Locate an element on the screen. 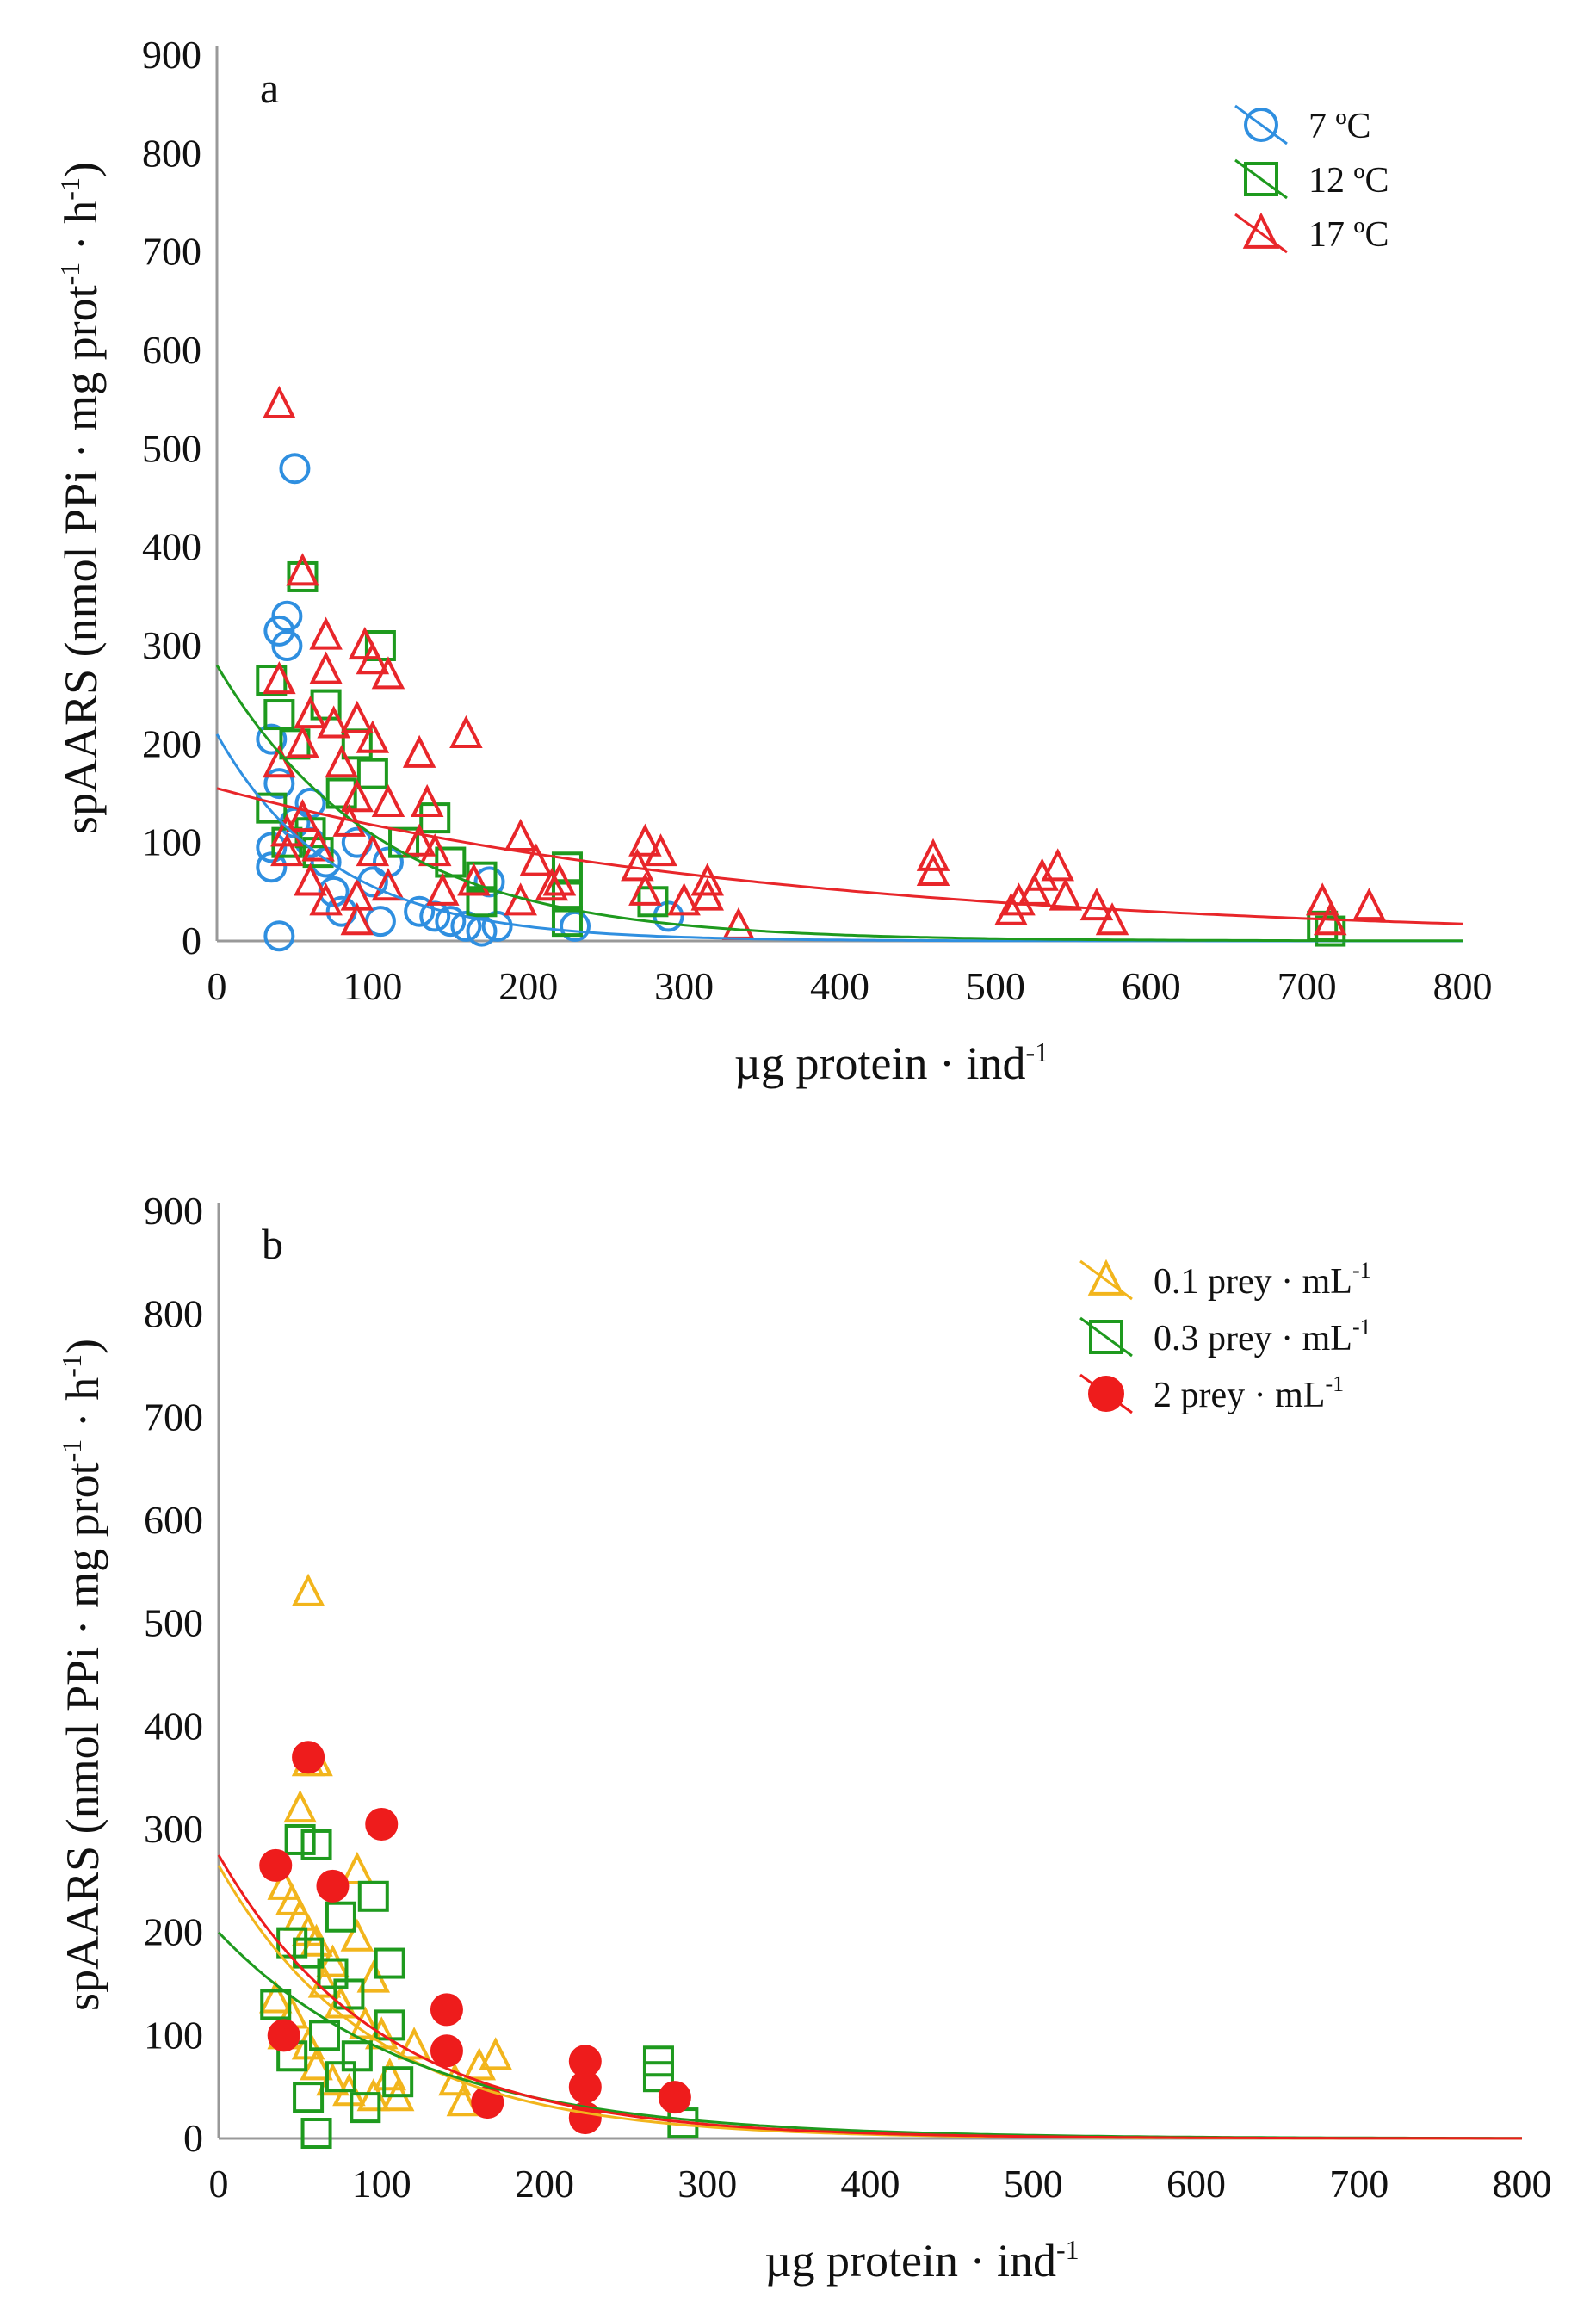 The width and height of the screenshot is (1596, 2302). panel-label: a is located at coordinates (269, 88).